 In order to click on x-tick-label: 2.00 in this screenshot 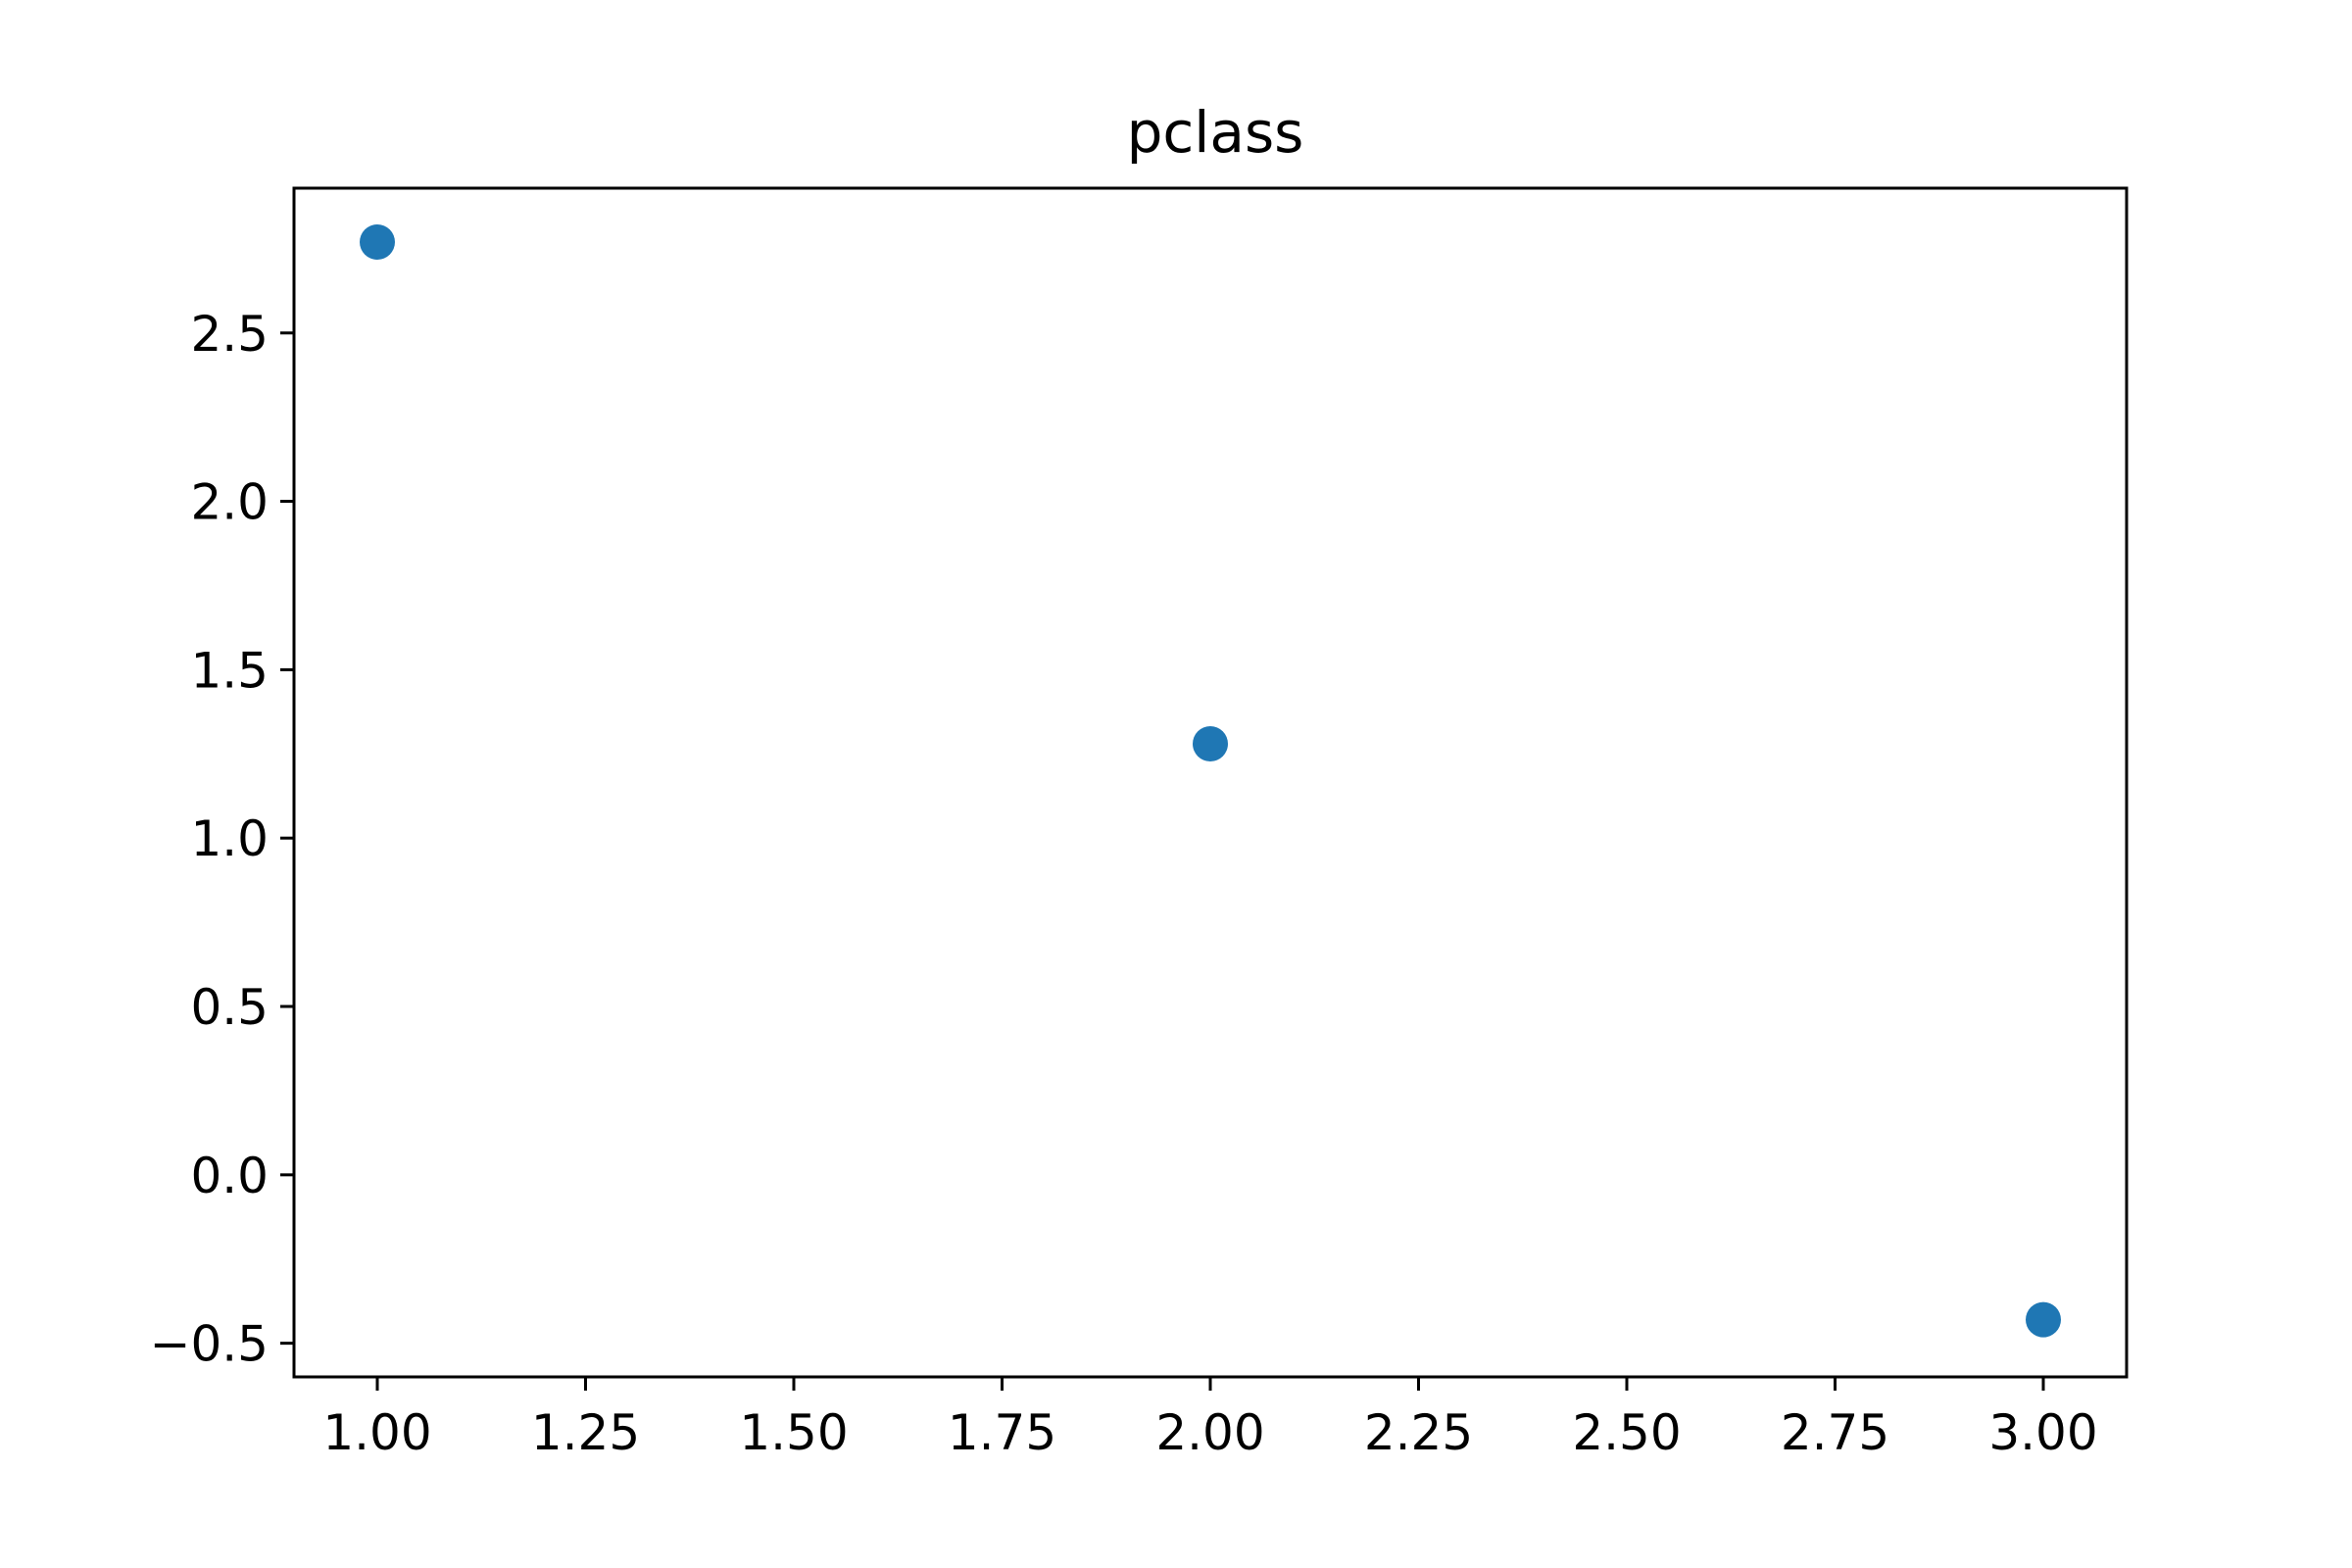, I will do `click(1209, 1432)`.